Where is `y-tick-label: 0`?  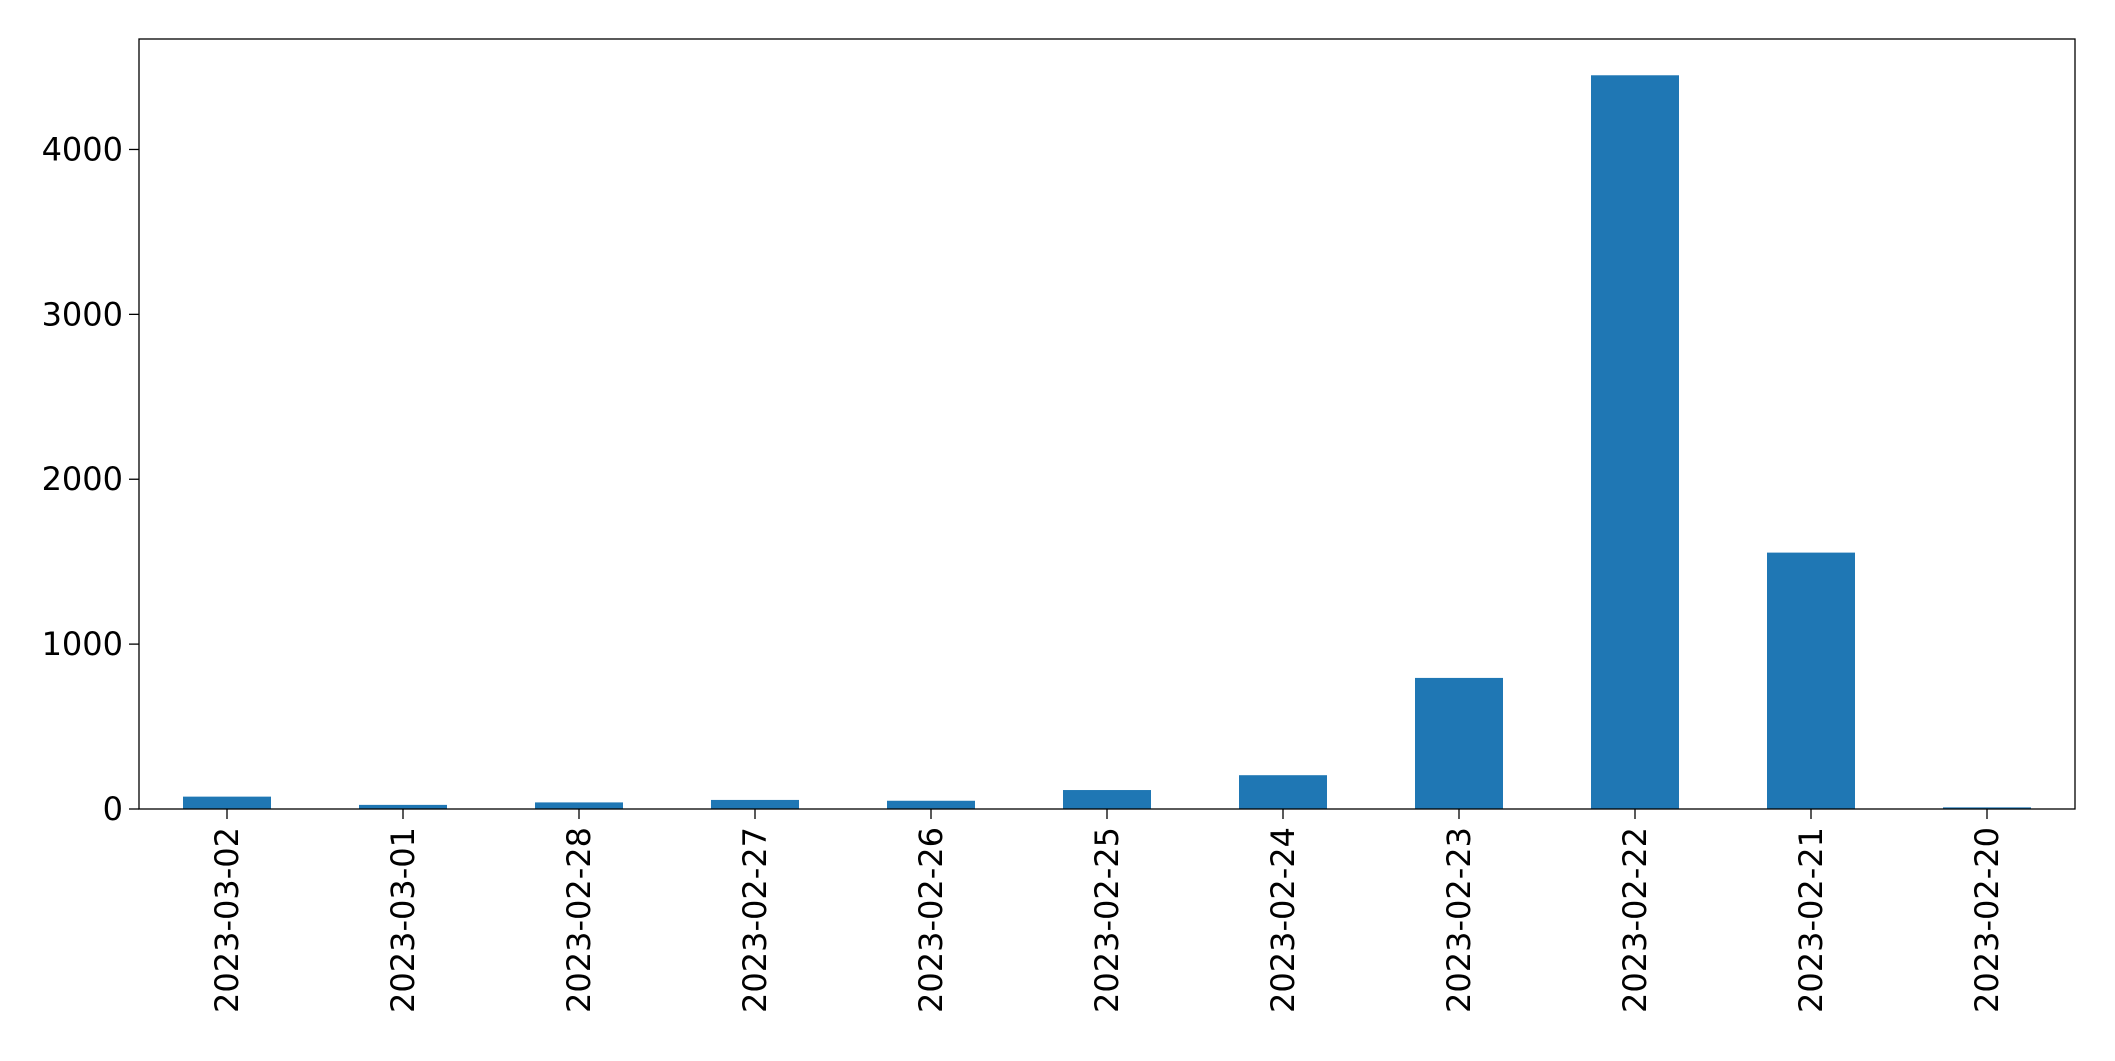
y-tick-label: 0 is located at coordinates (113, 809).